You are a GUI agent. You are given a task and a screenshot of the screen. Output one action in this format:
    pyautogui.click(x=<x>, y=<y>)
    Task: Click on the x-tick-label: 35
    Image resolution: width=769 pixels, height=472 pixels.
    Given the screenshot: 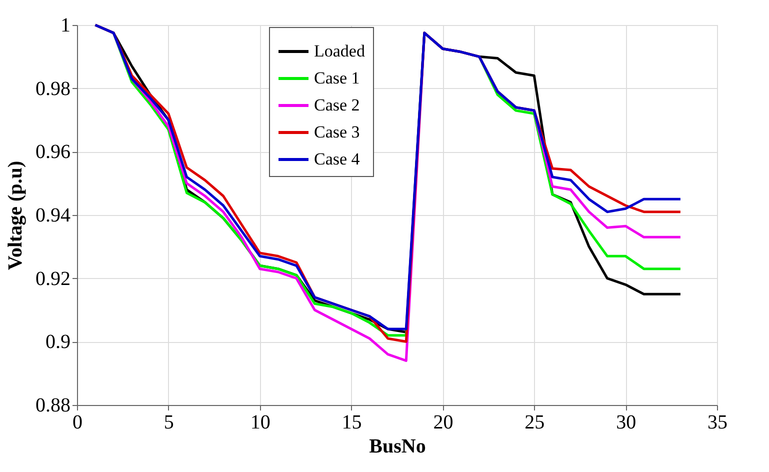 What is the action you would take?
    pyautogui.click(x=718, y=423)
    